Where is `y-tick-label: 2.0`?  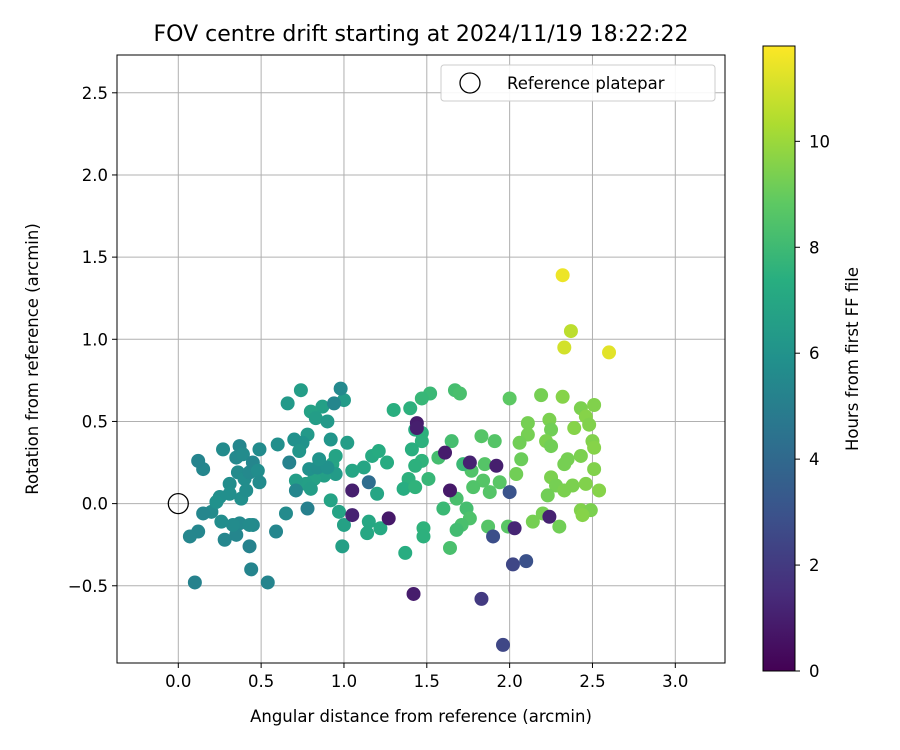 y-tick-label: 2.0 is located at coordinates (95, 175).